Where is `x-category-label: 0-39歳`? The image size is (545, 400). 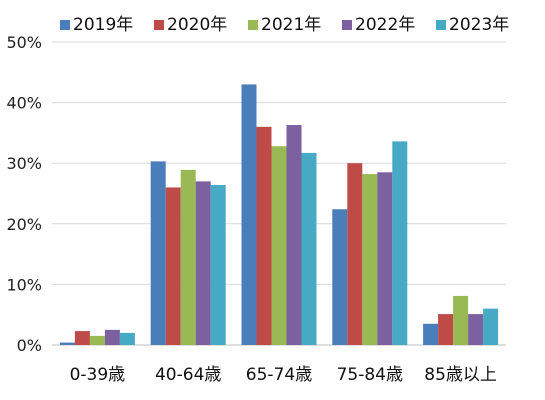 x-category-label: 0-39歳 is located at coordinates (98, 375).